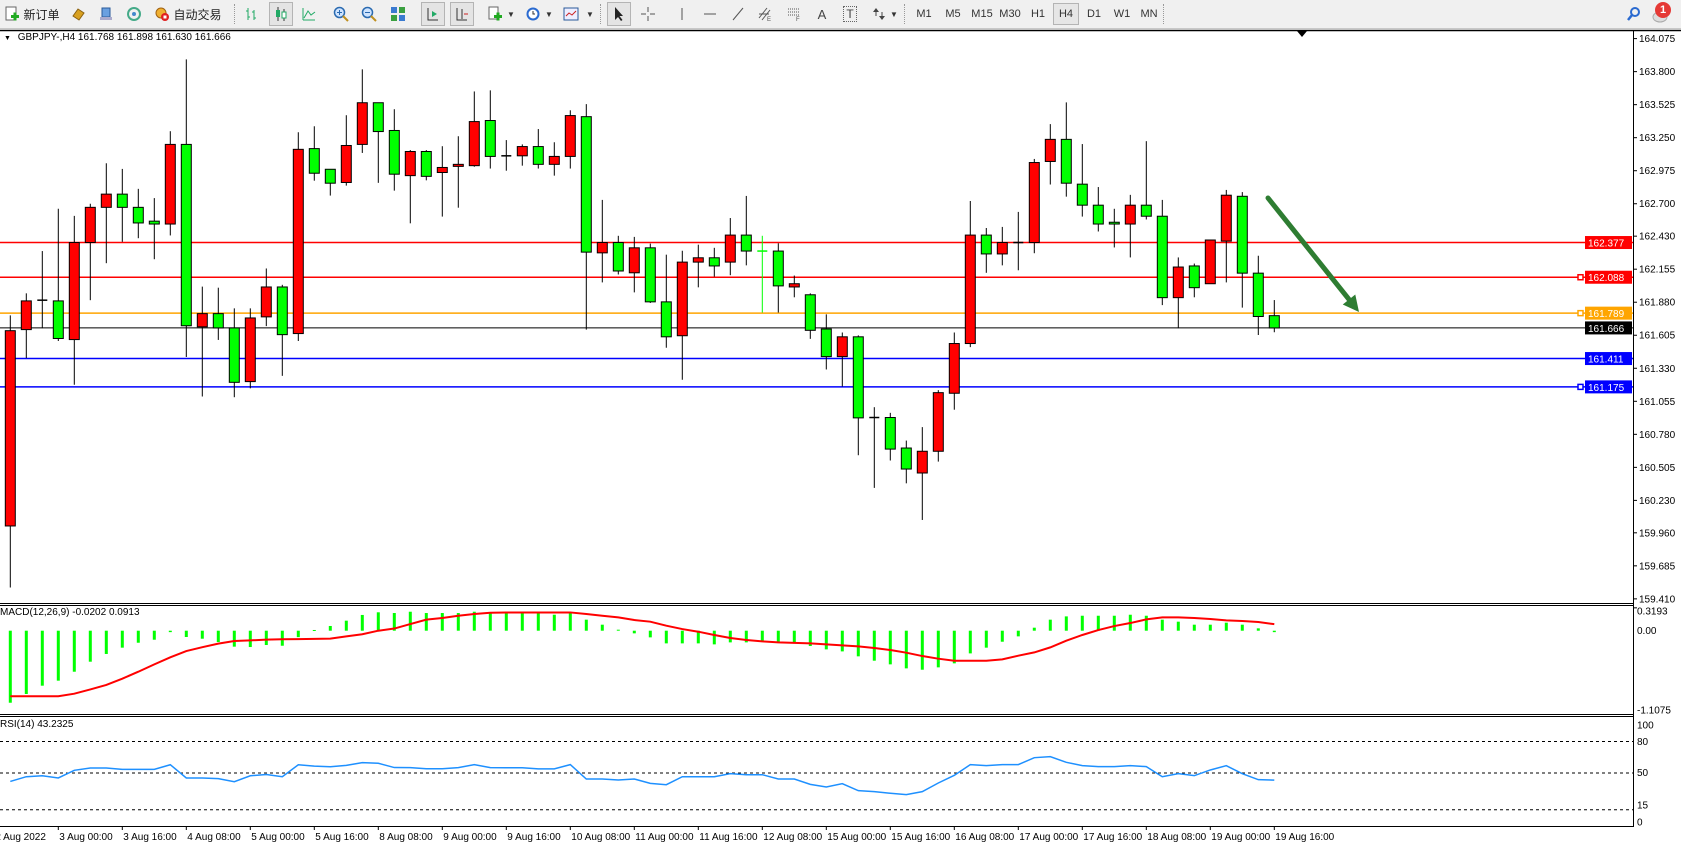 Image resolution: width=1681 pixels, height=843 pixels. I want to click on notifications-button: 1, so click(1662, 14).